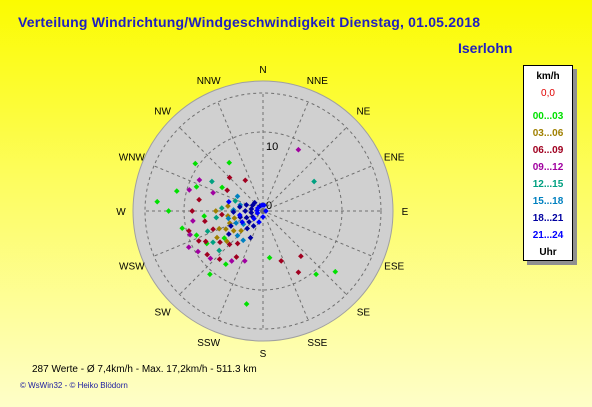 Image resolution: width=592 pixels, height=407 pixels. What do you see at coordinates (272, 176) in the screenshot?
I see `radial-tick-labels: 0 10` at bounding box center [272, 176].